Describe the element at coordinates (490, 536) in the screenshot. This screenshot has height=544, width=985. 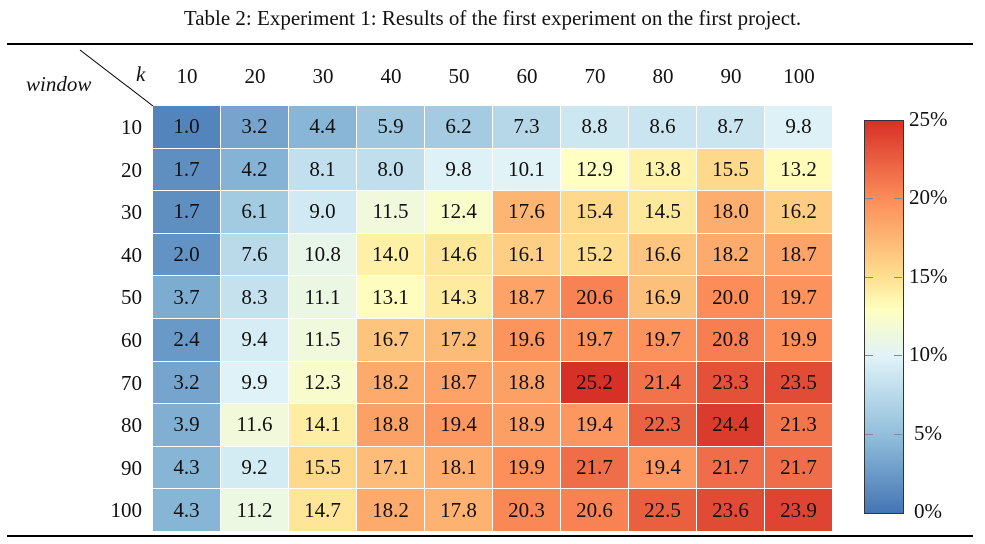
I see `bottom-rule` at that location.